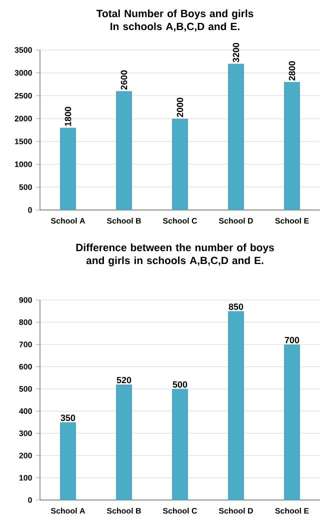  I want to click on data-label: 2800, so click(292, 70).